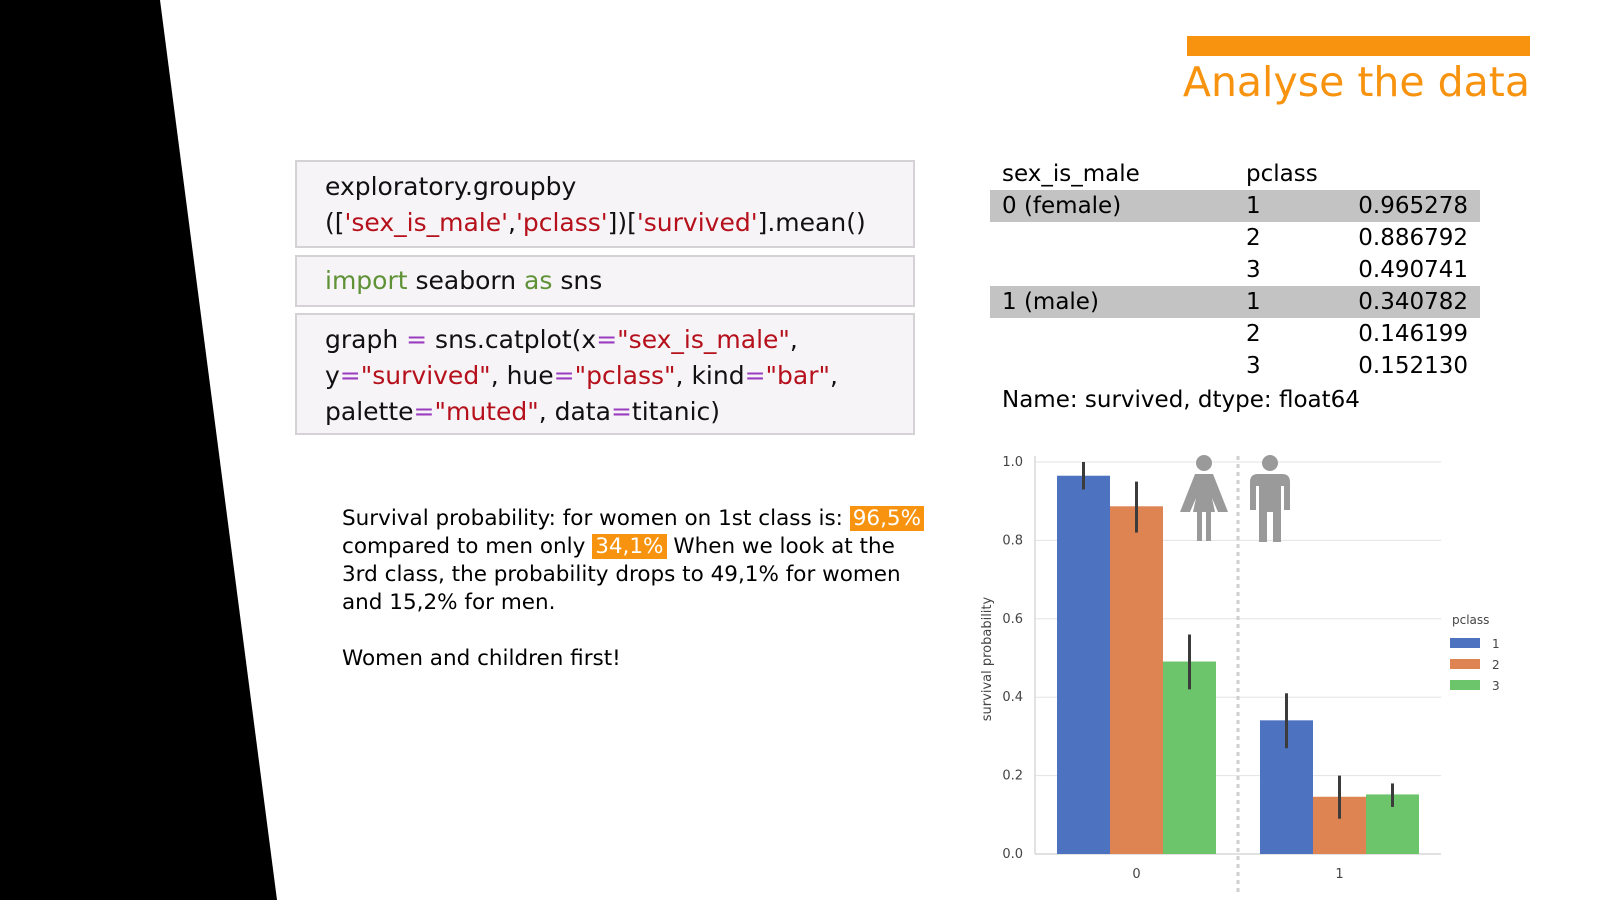  Describe the element at coordinates (512, 339) in the screenshot. I see `code-token: sns.catplot(x` at that location.